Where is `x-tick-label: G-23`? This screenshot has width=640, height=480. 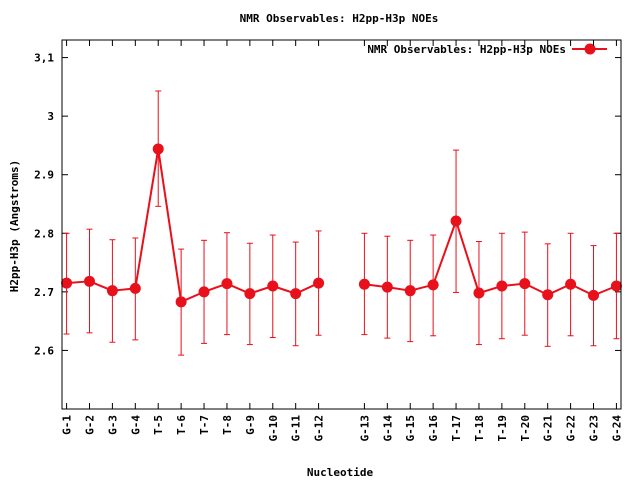
x-tick-label: G-23 is located at coordinates (594, 428).